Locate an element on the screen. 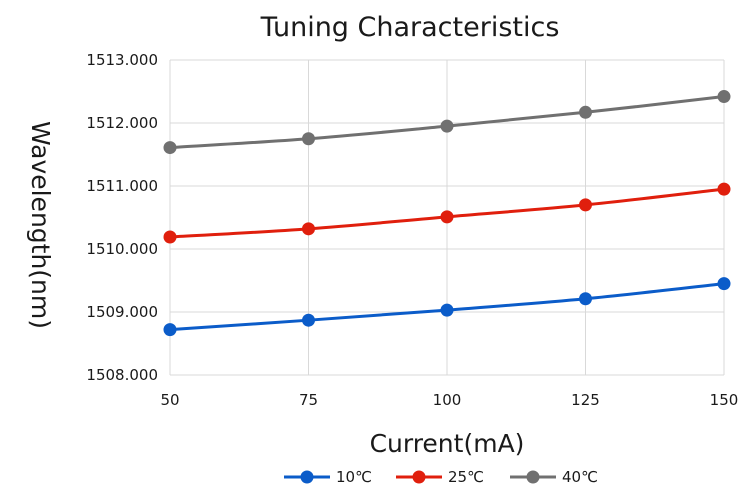  y-tick-label: 1513.000 is located at coordinates (122, 60).